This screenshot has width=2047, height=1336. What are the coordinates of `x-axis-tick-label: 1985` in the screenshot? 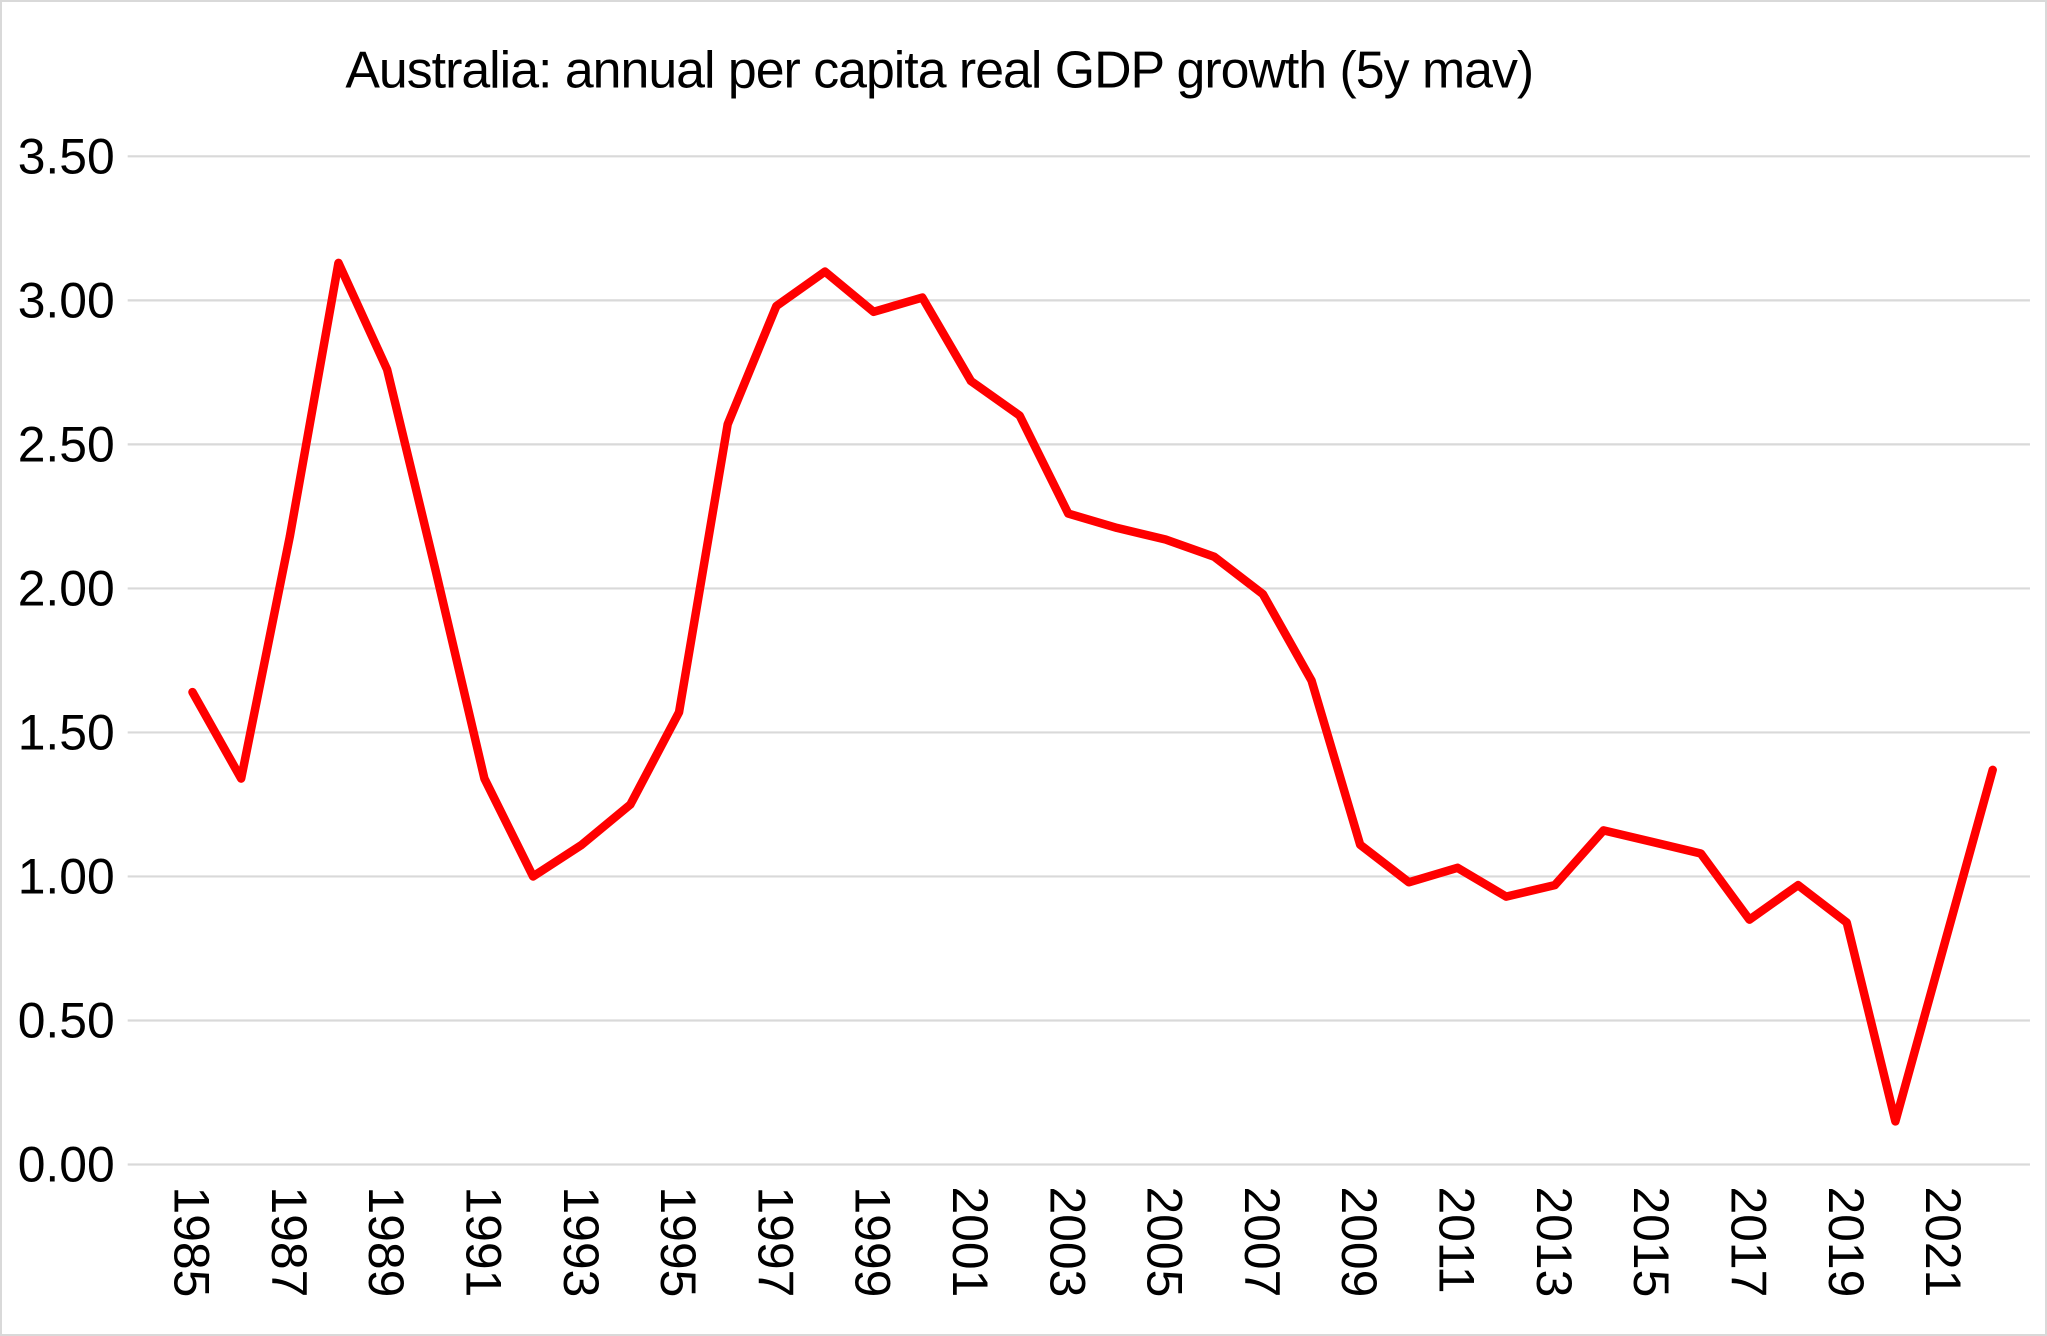 It's located at (192, 1241).